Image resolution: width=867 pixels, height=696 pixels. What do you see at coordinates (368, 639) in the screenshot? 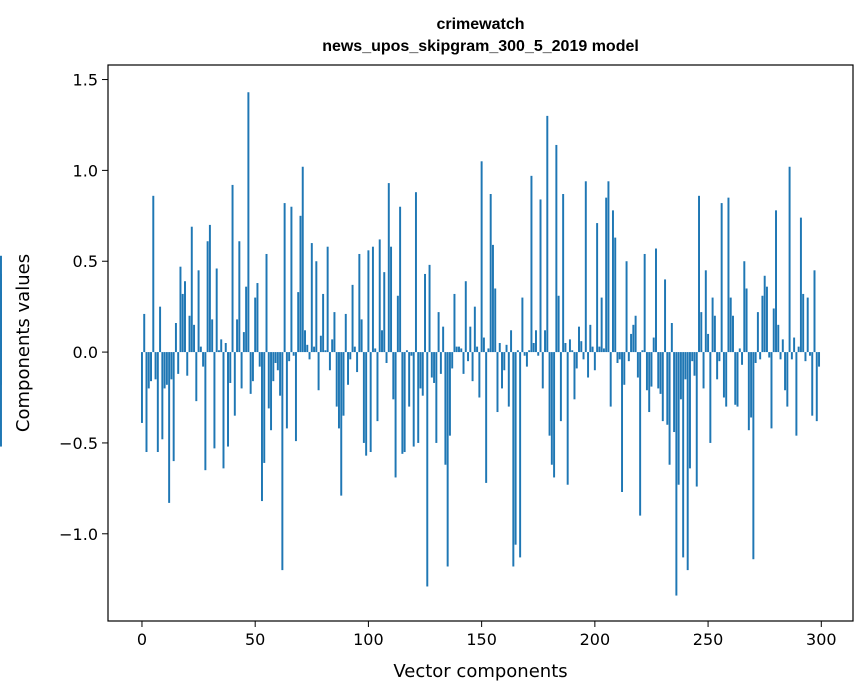
I see `x-tick-label: 100` at bounding box center [368, 639].